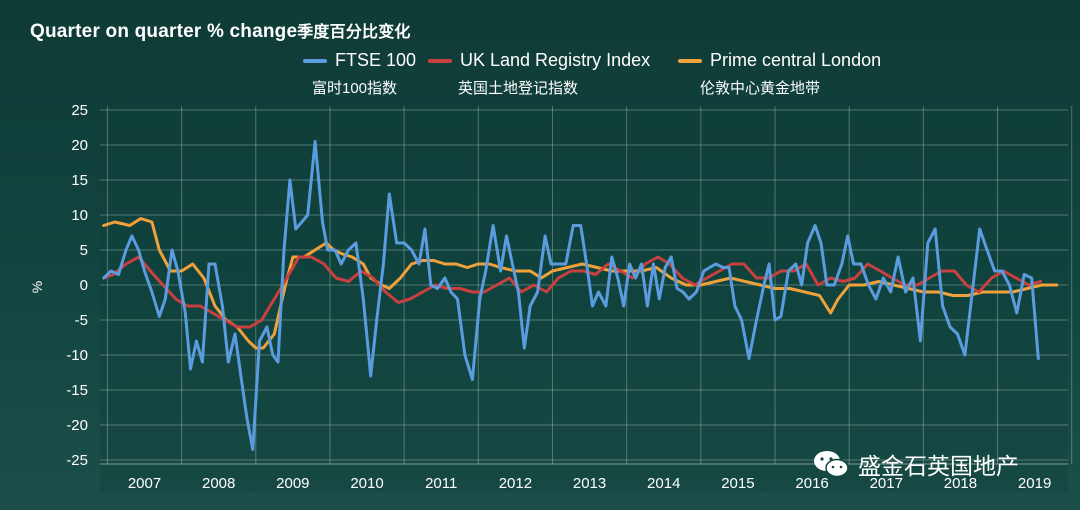 The image size is (1080, 510). What do you see at coordinates (79, 110) in the screenshot?
I see `y-tick-label: 25` at bounding box center [79, 110].